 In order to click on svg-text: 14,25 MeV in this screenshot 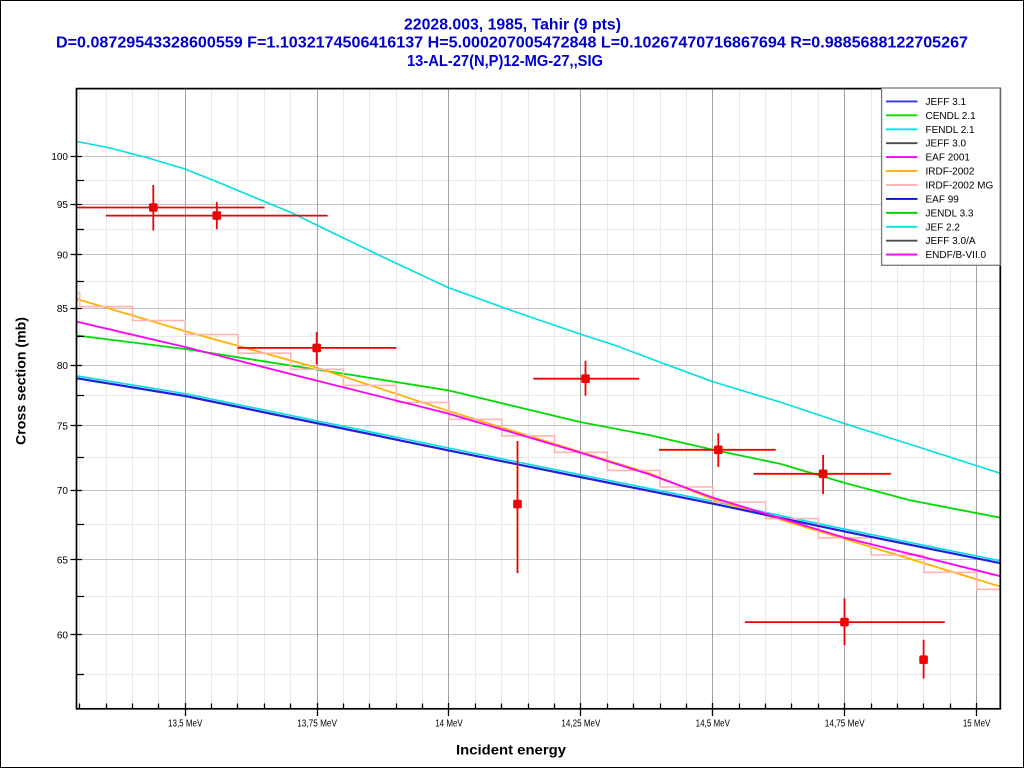, I will do `click(580, 724)`.